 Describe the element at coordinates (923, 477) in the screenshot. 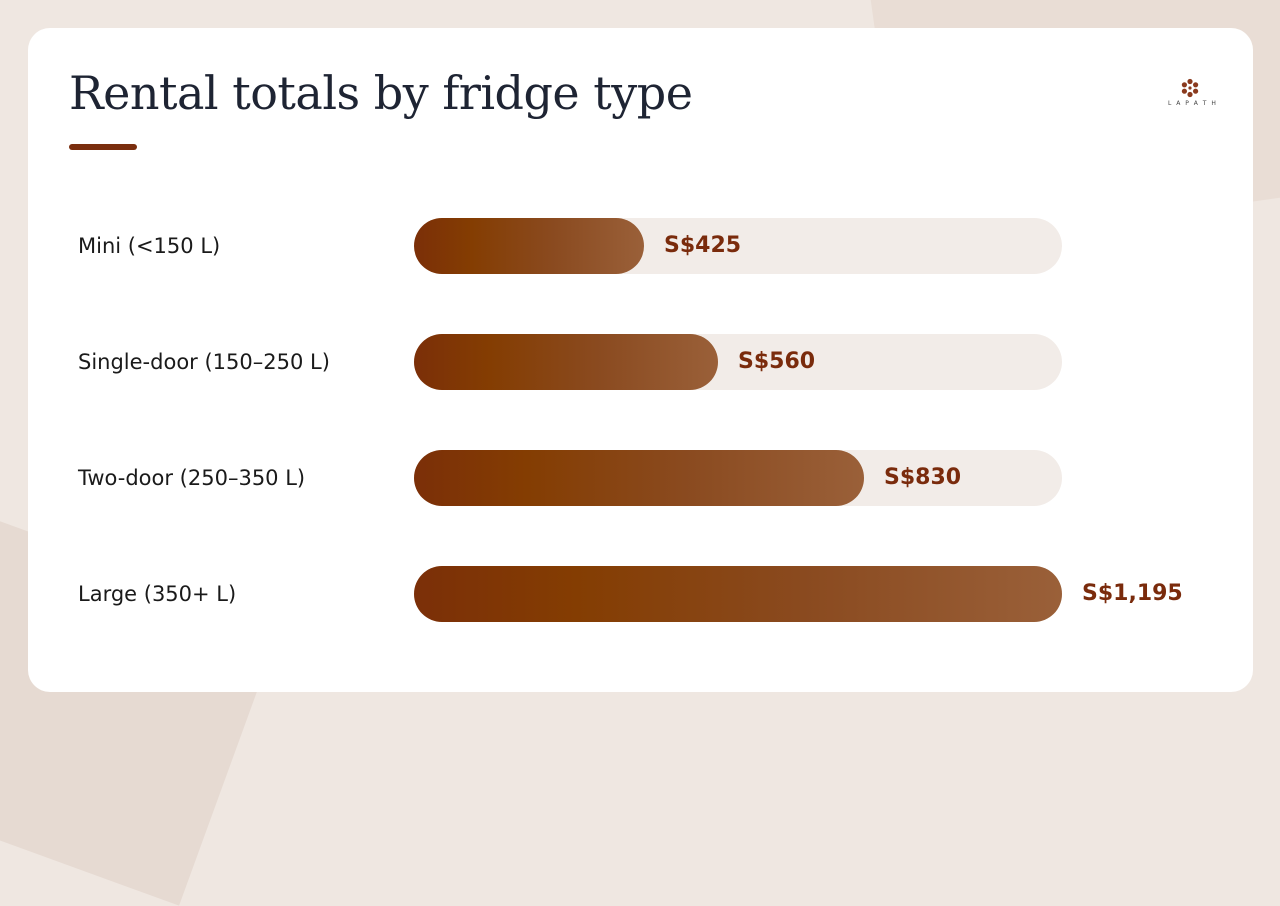

I see `value-label-two-door-250-350-l: S$830` at that location.